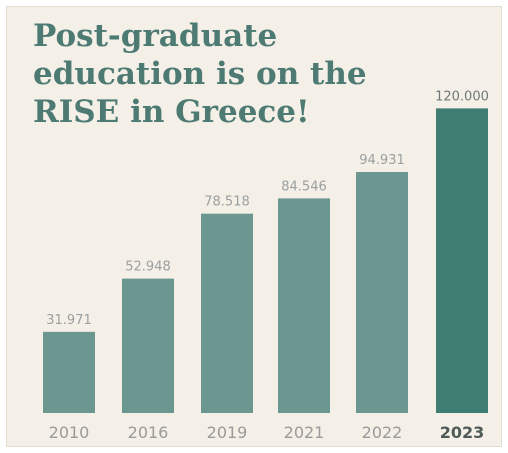  I want to click on x-tick-label-2016: 2016, so click(148, 432).